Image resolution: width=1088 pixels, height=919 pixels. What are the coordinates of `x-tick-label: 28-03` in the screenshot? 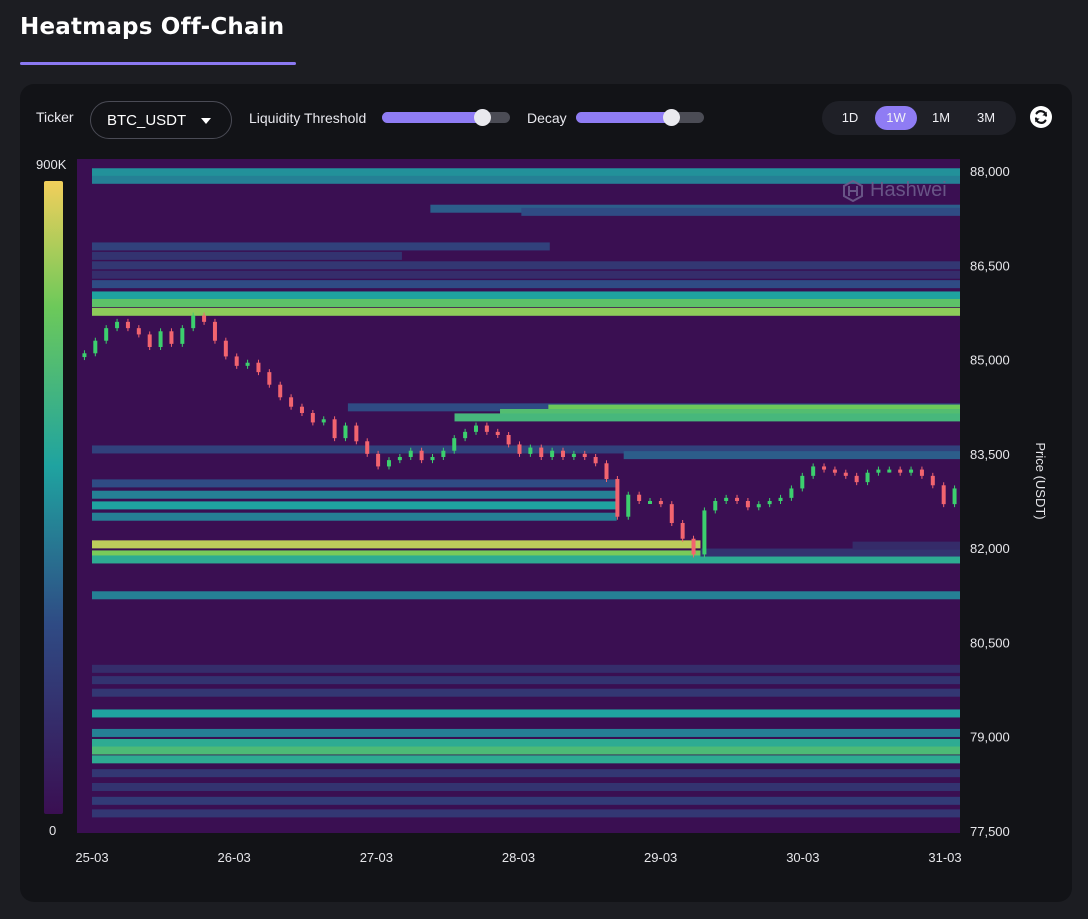 It's located at (518, 857).